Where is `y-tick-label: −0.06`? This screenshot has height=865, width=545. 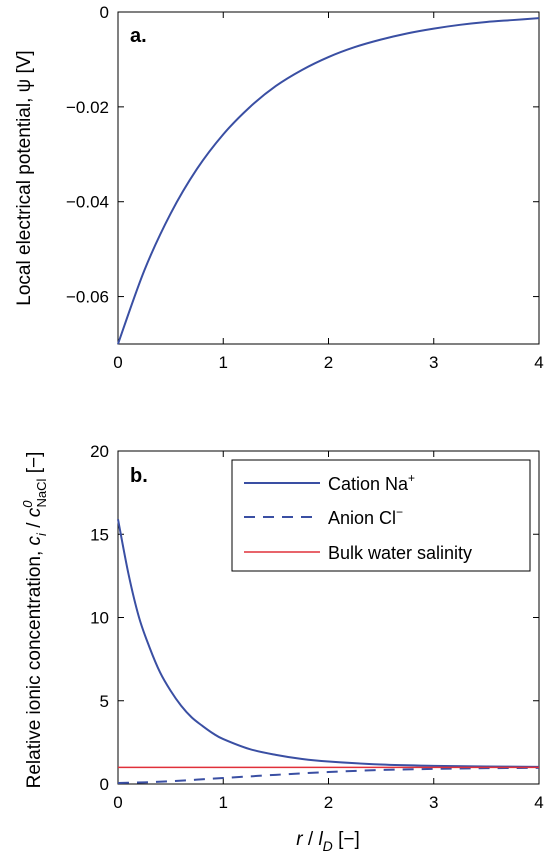 y-tick-label: −0.06 is located at coordinates (87, 297).